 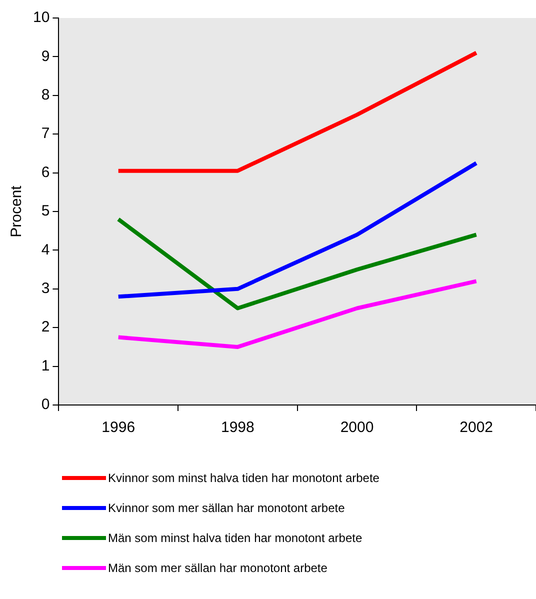 I want to click on x-tick-label: 1998, so click(x=237, y=427).